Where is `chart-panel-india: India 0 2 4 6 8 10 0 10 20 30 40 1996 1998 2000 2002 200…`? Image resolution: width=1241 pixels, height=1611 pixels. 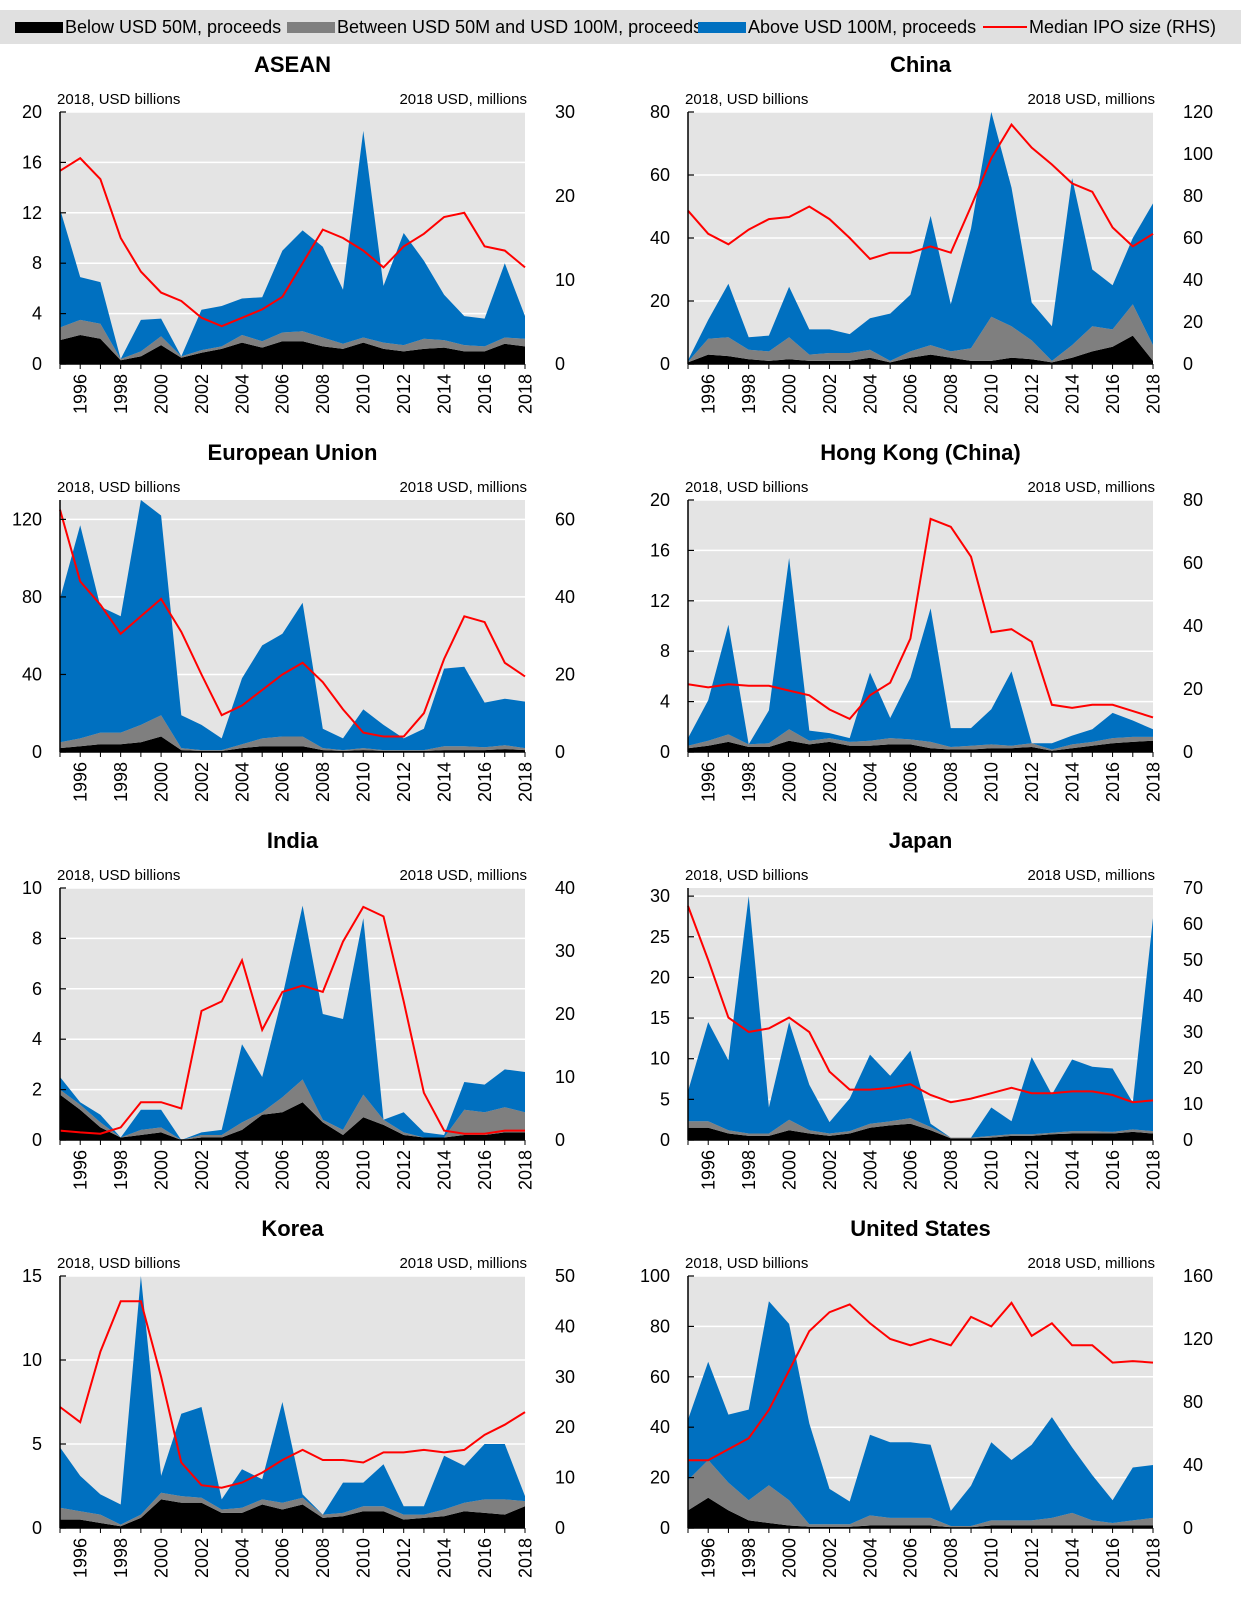
chart-panel-india: India 0 2 4 6 8 10 0 10 20 30 40 1996 1998 2000 2002 200… is located at coordinates (310, 1024).